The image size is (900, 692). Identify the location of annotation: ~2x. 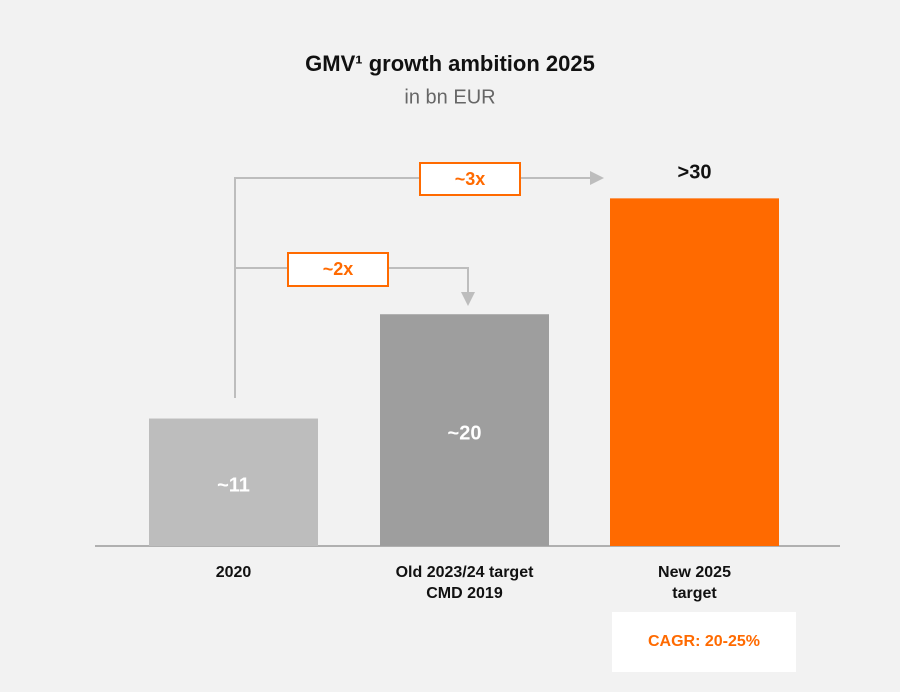
(338, 269).